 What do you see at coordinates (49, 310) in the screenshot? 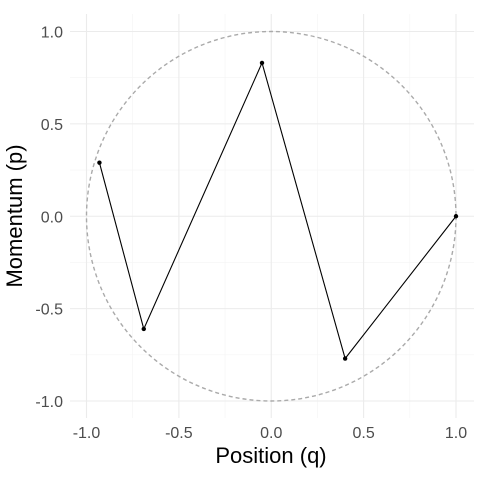
I see `y-tick-label: -0.5` at bounding box center [49, 310].